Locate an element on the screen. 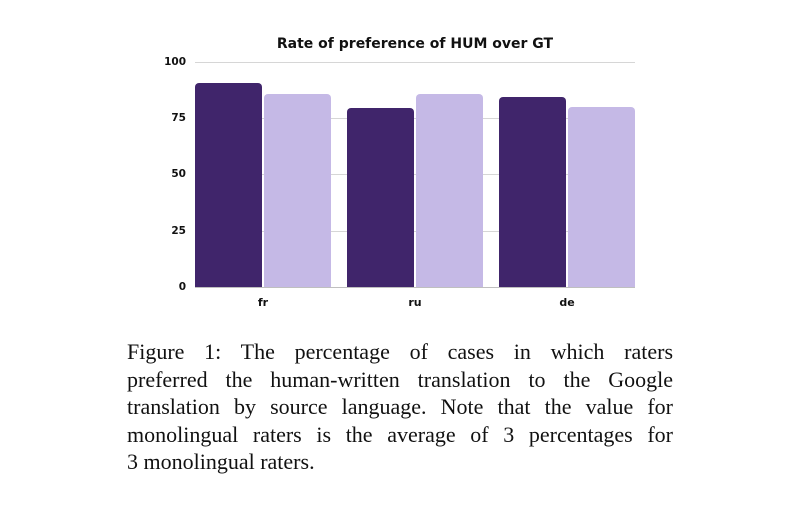 The width and height of the screenshot is (800, 530). y-tick-0: 0 is located at coordinates (182, 287).